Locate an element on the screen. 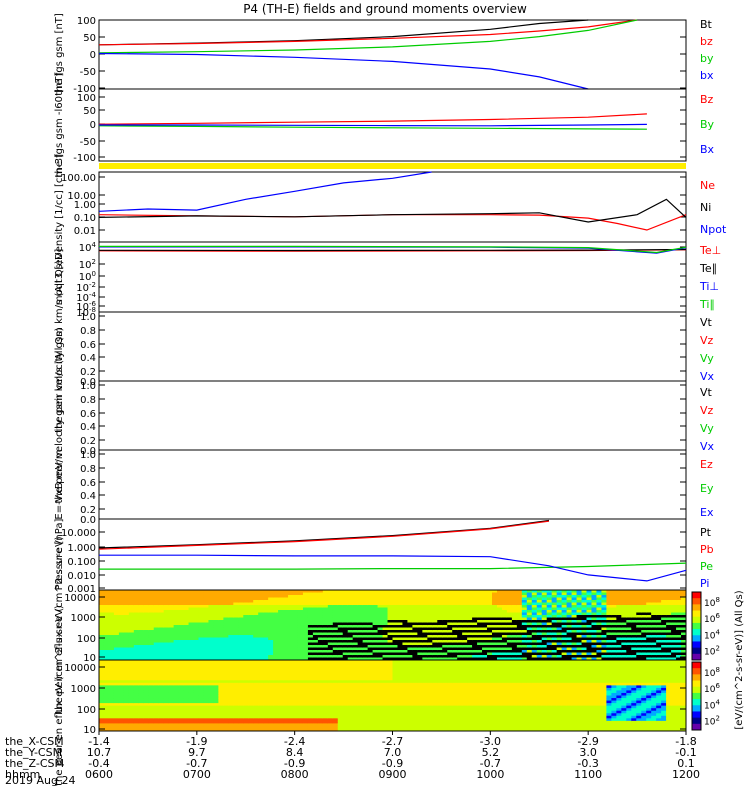 Image resolution: width=750 pixels, height=800 pixels. legend-Npot: Npot is located at coordinates (713, 229).